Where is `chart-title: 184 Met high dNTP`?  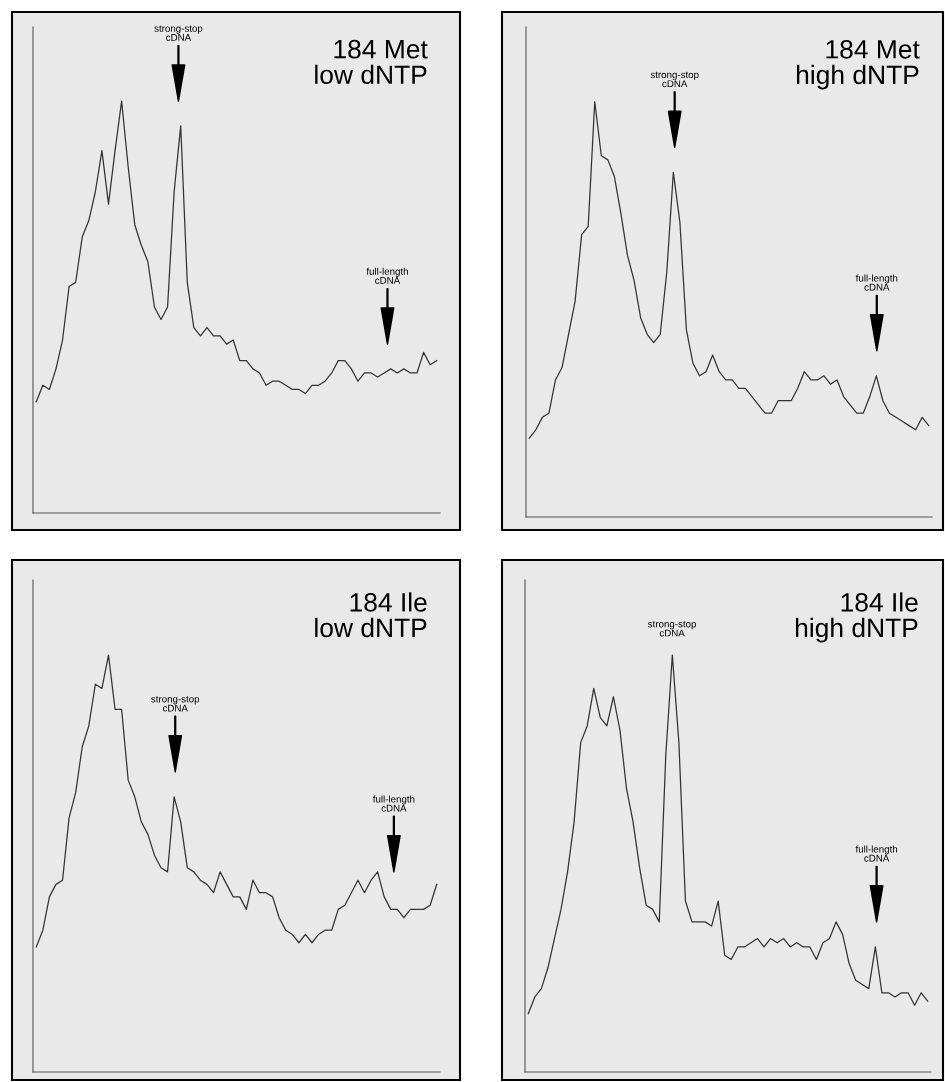 chart-title: 184 Met high dNTP is located at coordinates (858, 64).